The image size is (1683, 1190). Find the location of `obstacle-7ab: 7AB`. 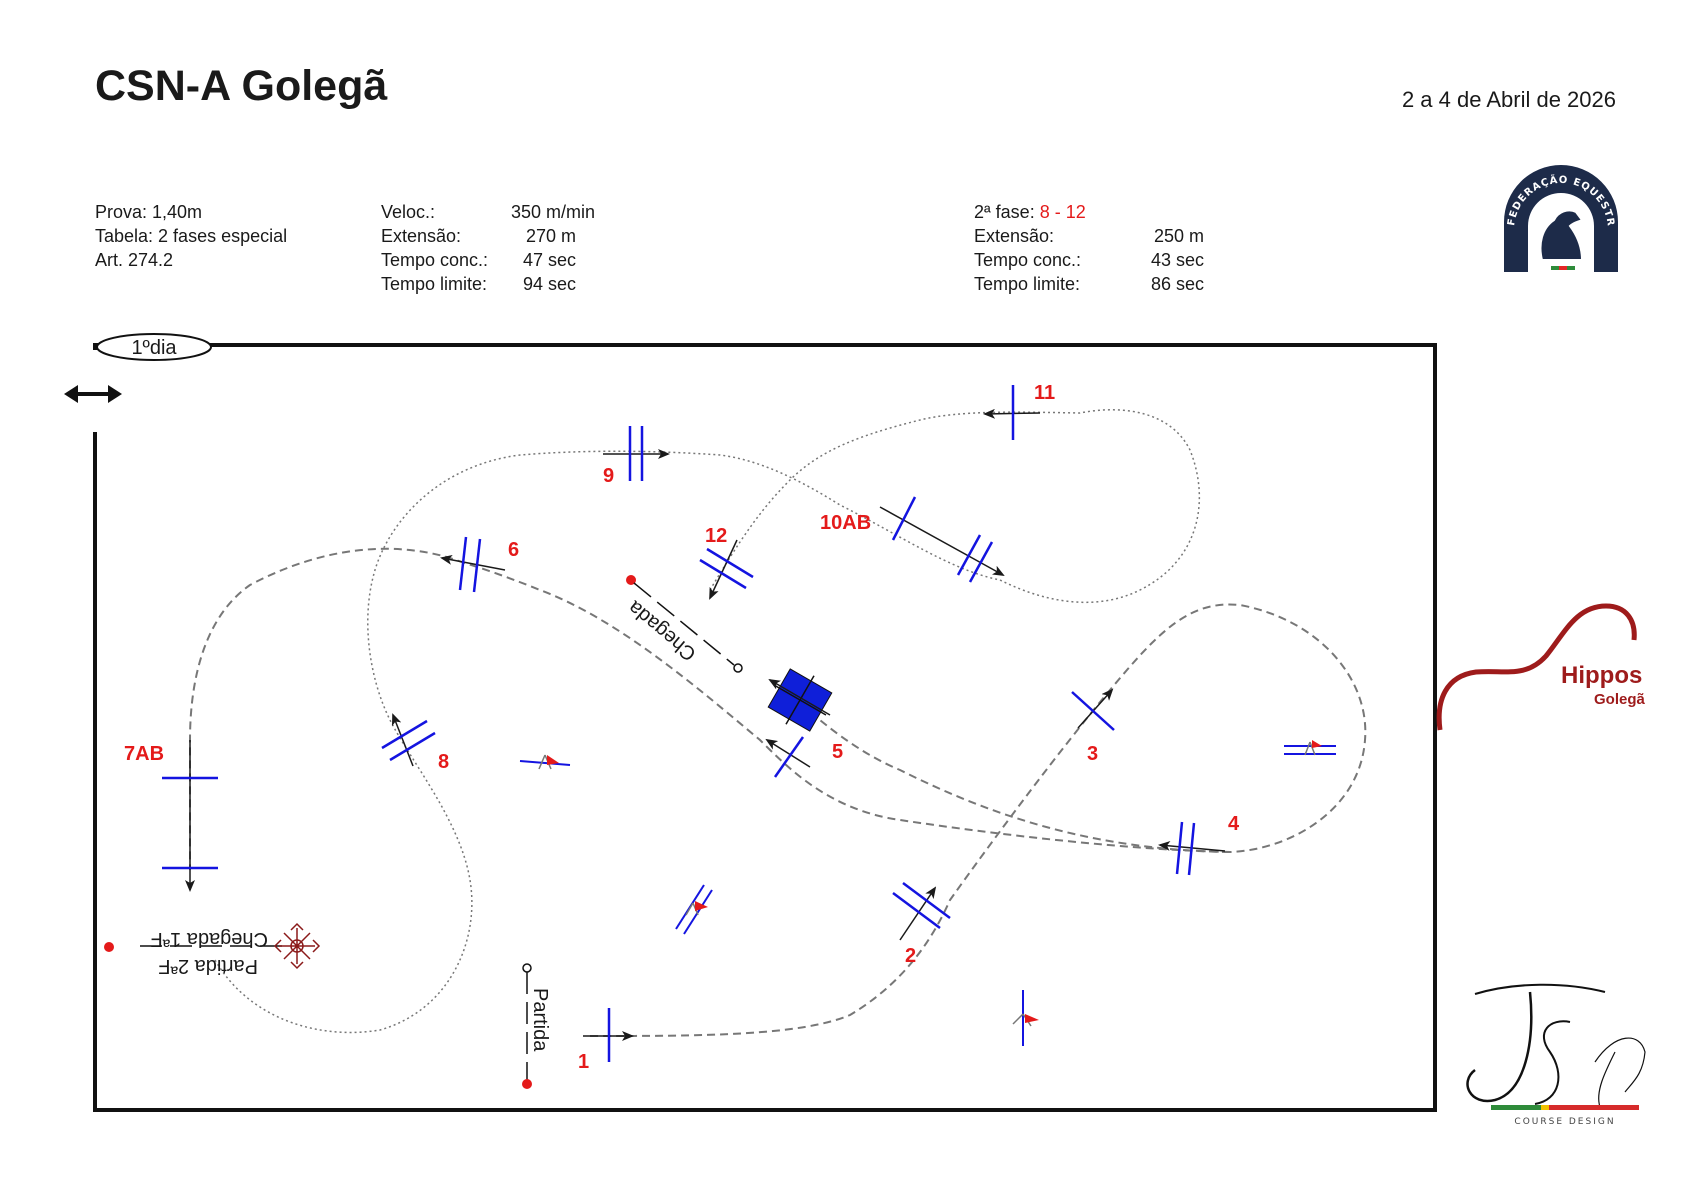

obstacle-7ab: 7AB is located at coordinates (171, 816).